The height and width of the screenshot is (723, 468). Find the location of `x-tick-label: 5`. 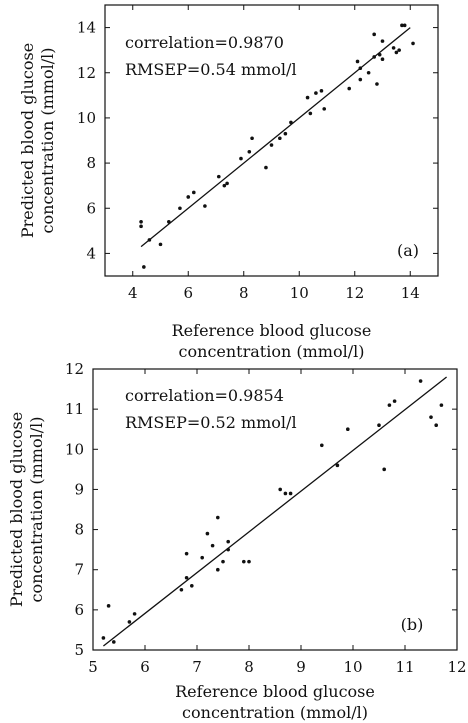

x-tick-label: 5 is located at coordinates (93, 667).